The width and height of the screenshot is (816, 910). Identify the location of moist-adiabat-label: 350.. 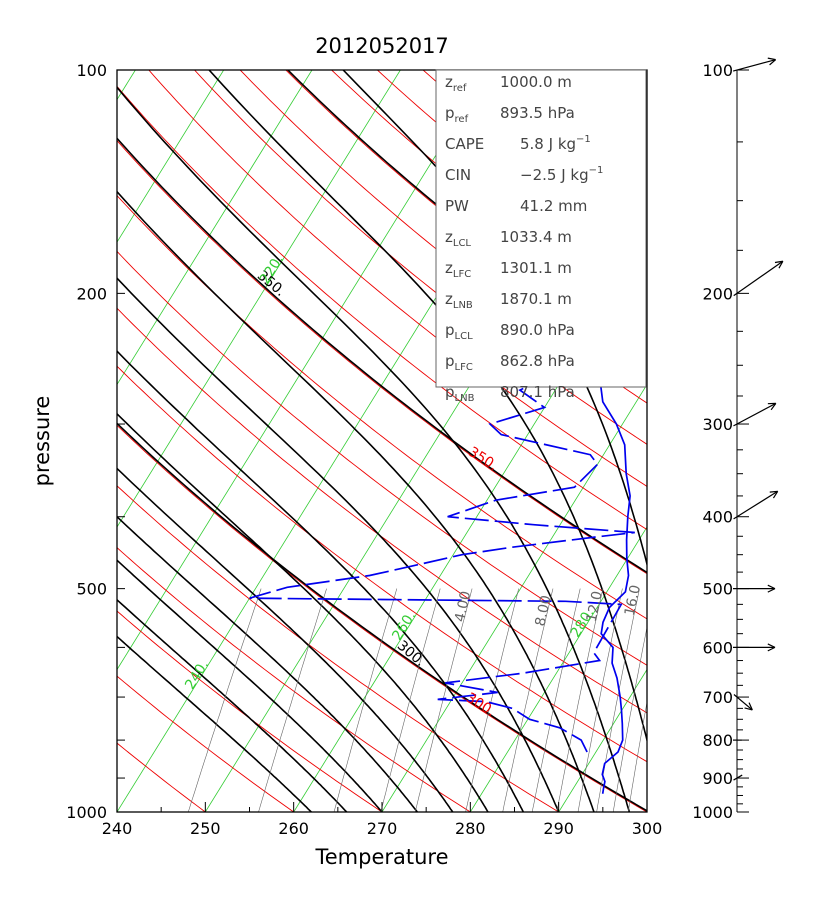
(736, 619).